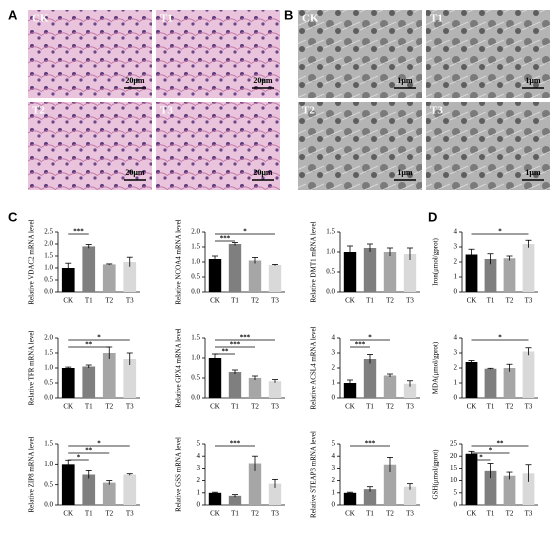 The height and width of the screenshot is (535, 554). What do you see at coordinates (32, 474) in the screenshot?
I see `y-axis-label: Relative ZIP8 mRNA level` at bounding box center [32, 474].